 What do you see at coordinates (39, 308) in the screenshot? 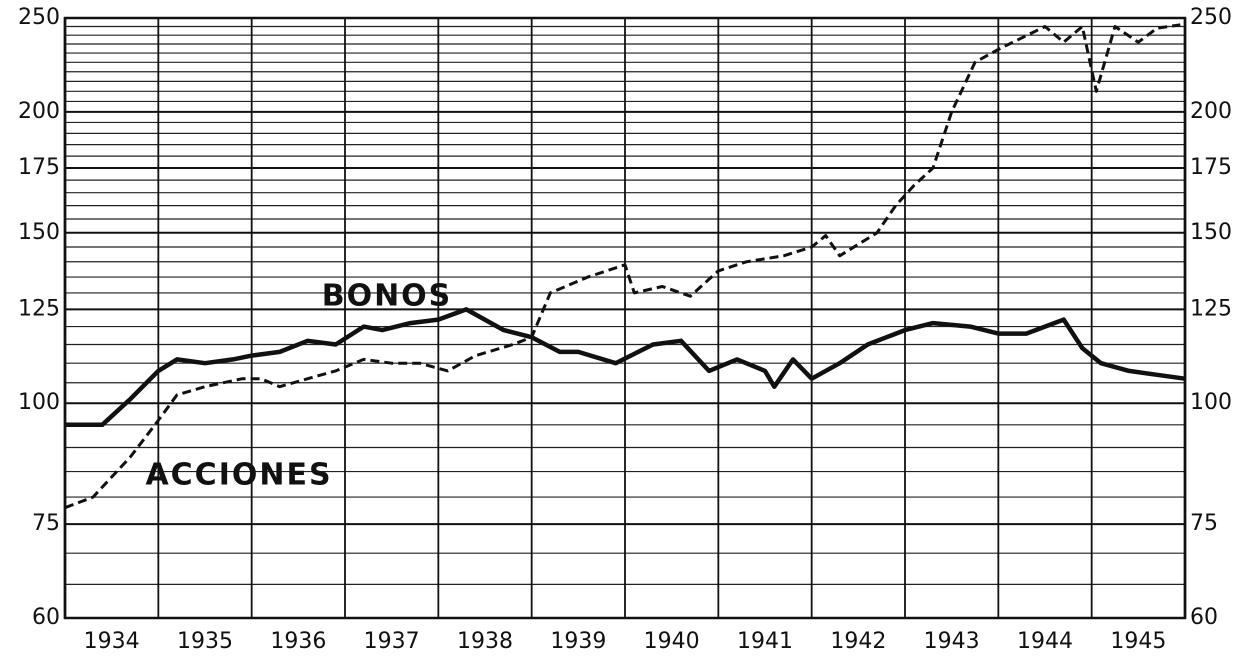
I see `y-tick-label: 125` at bounding box center [39, 308].